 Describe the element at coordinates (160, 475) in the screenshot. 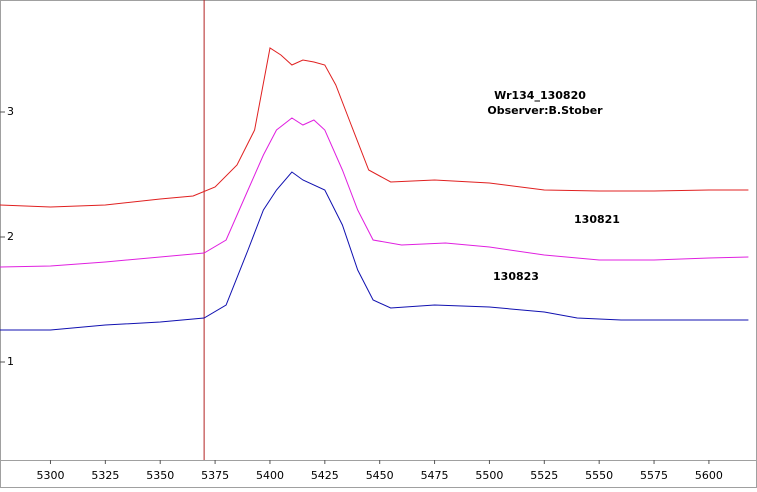

I see `x-tick-label: 5350` at that location.